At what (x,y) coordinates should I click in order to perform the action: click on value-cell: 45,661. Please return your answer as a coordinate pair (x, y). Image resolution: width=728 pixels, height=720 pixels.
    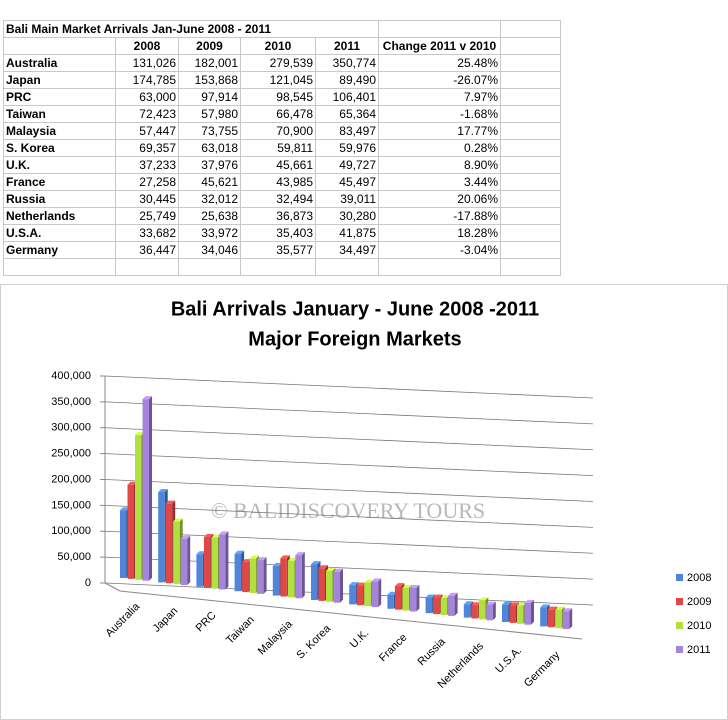
    Looking at the image, I should click on (278, 165).